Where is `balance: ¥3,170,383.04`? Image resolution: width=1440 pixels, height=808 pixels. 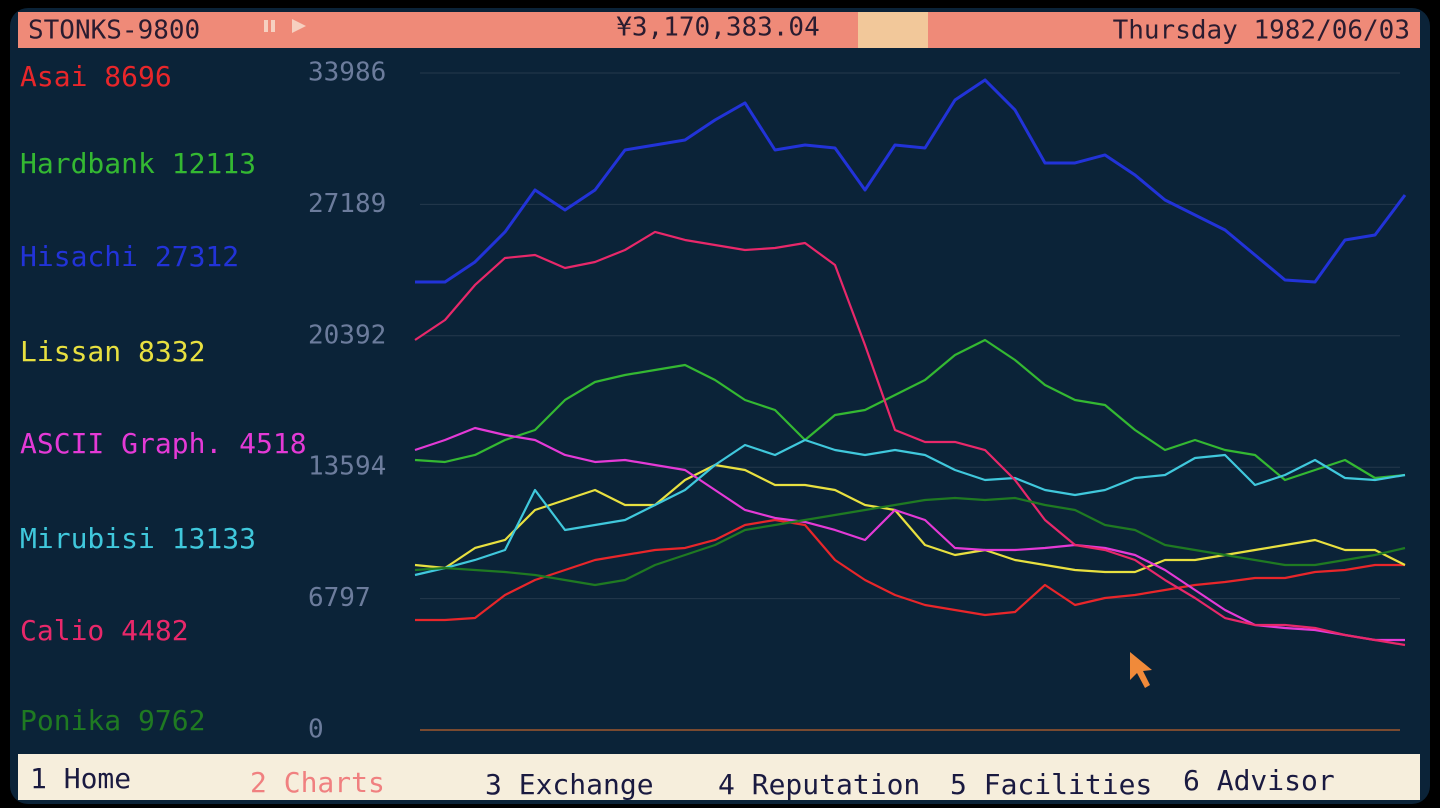 balance: ¥3,170,383.04 is located at coordinates (718, 28).